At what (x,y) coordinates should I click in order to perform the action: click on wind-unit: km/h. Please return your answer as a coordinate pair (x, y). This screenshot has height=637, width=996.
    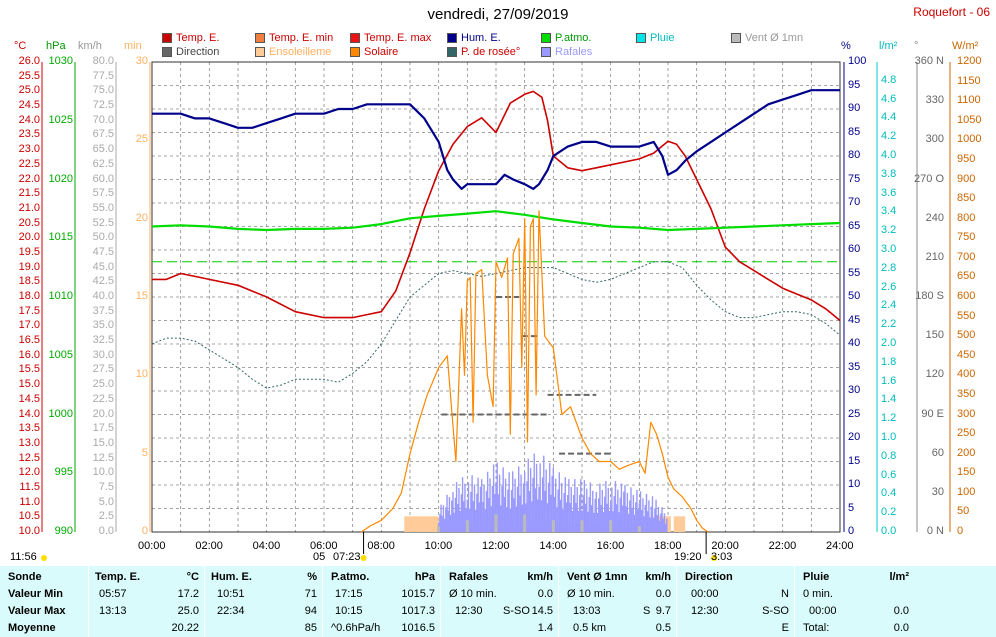
    Looking at the image, I should click on (90, 46).